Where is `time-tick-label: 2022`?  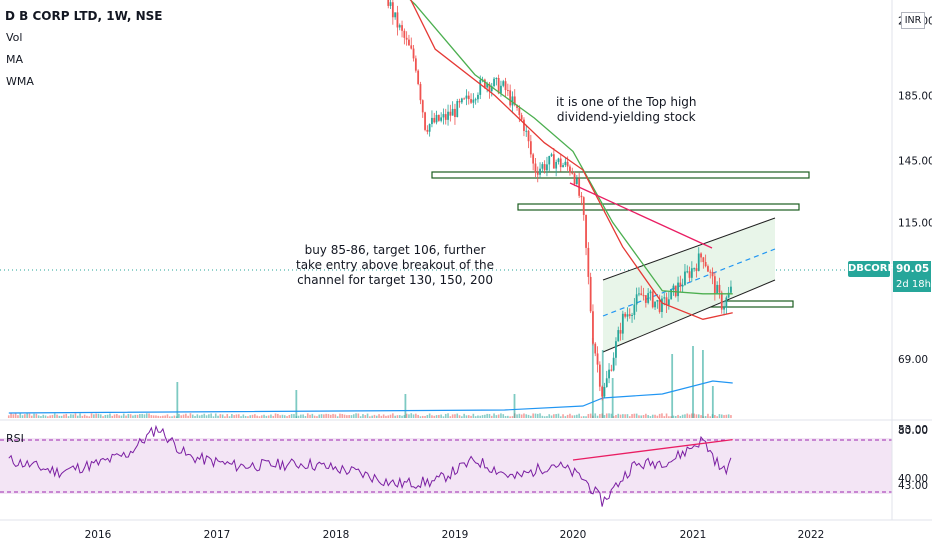
time-tick-label: 2022 is located at coordinates (811, 535).